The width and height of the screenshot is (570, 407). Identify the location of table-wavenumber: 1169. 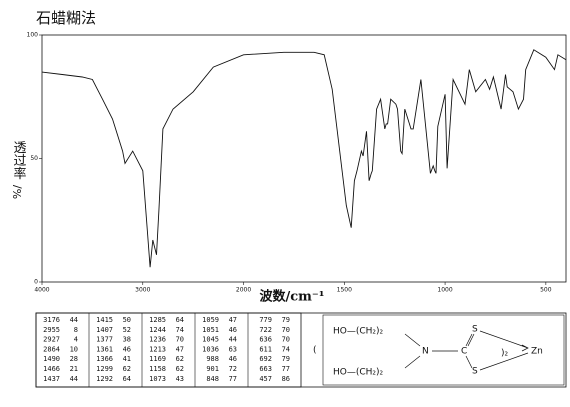
(157, 359).